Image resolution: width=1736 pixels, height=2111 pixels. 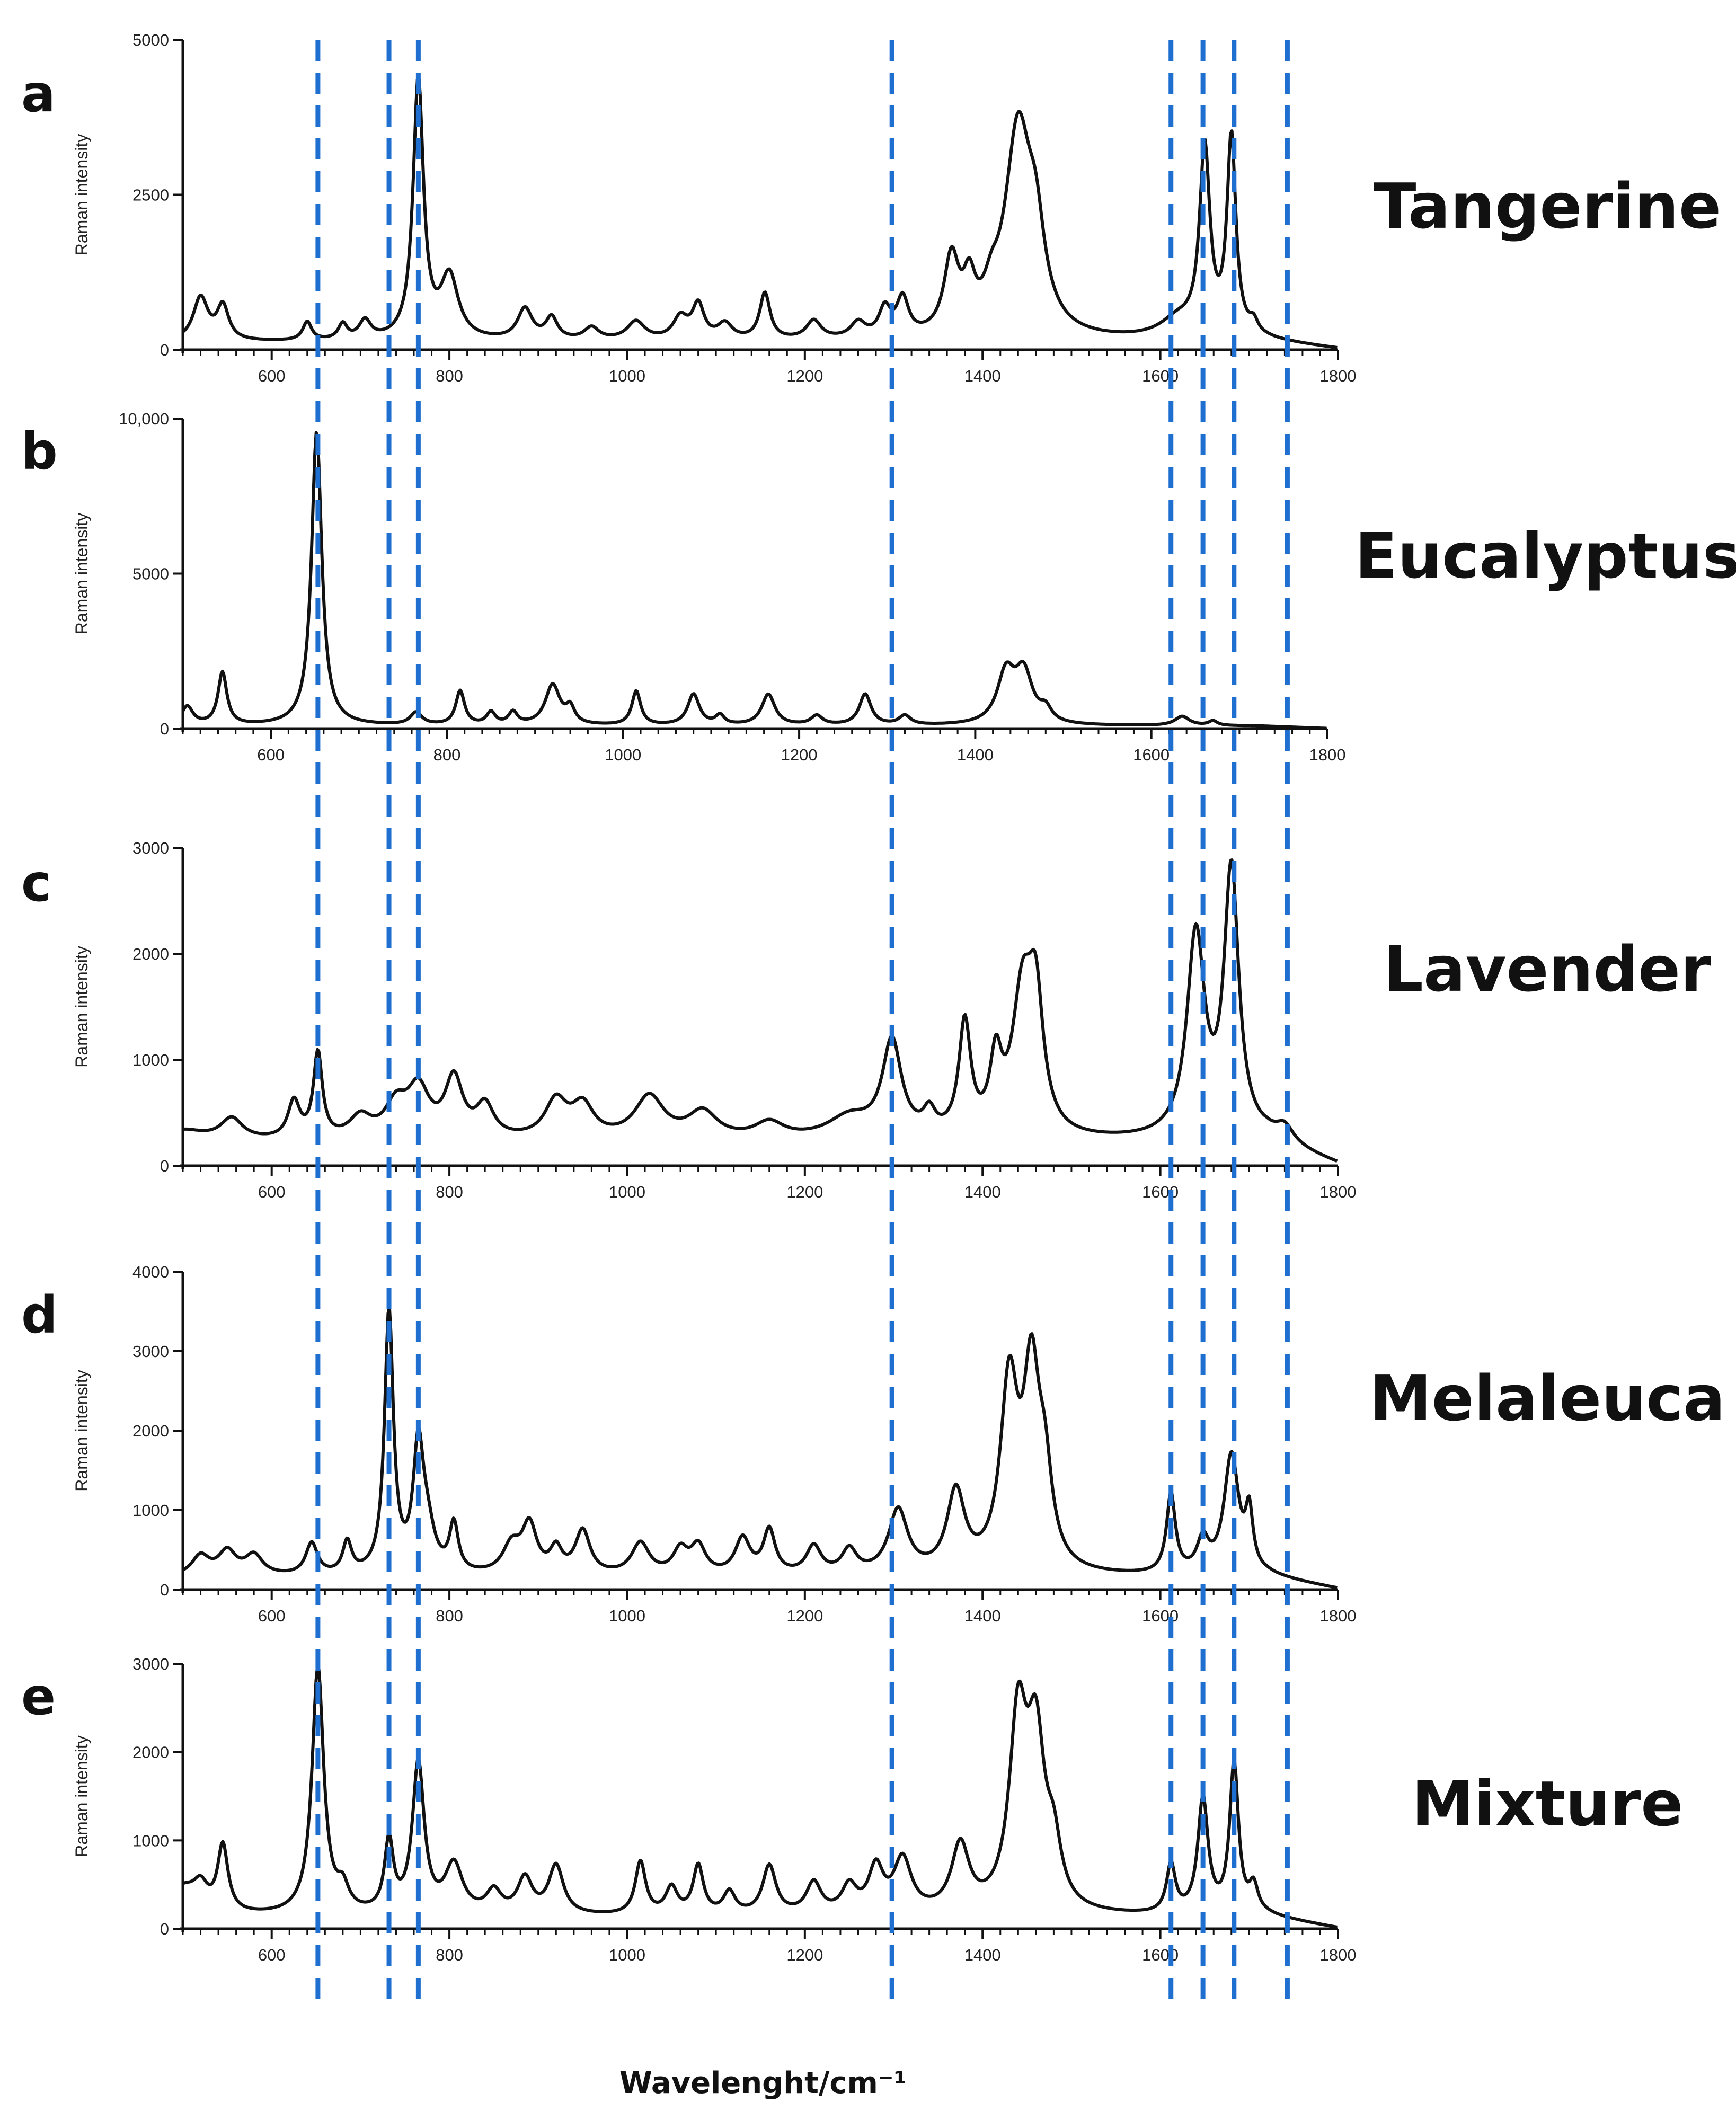 I want to click on panel-letter: a, so click(x=38, y=94).